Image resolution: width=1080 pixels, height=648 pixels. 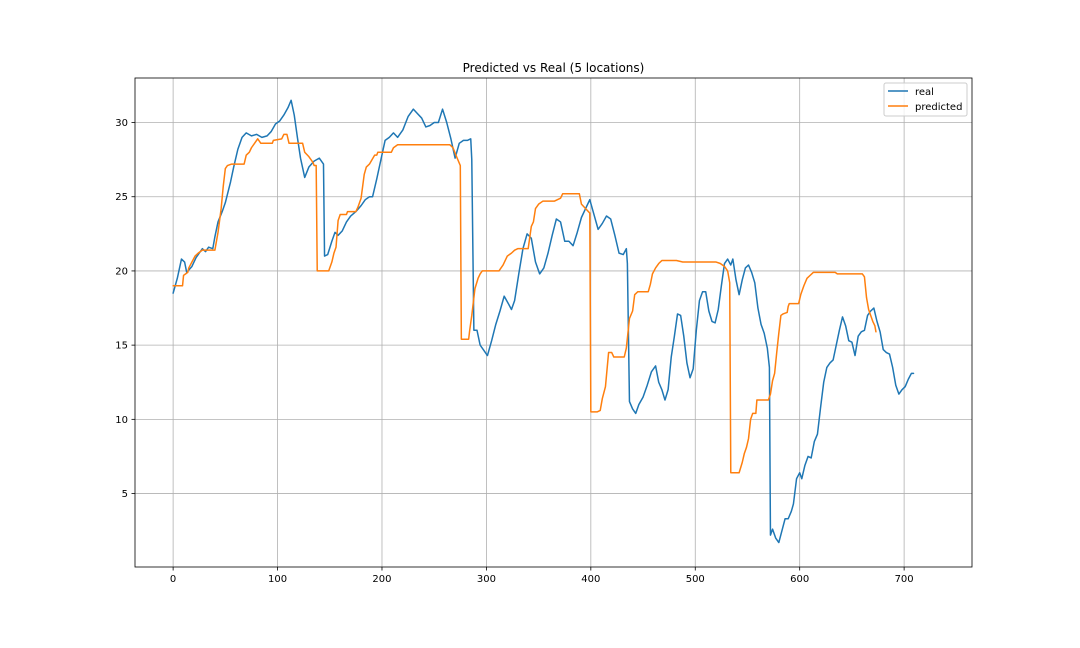 I want to click on x-tick-label: 500, so click(x=695, y=579).